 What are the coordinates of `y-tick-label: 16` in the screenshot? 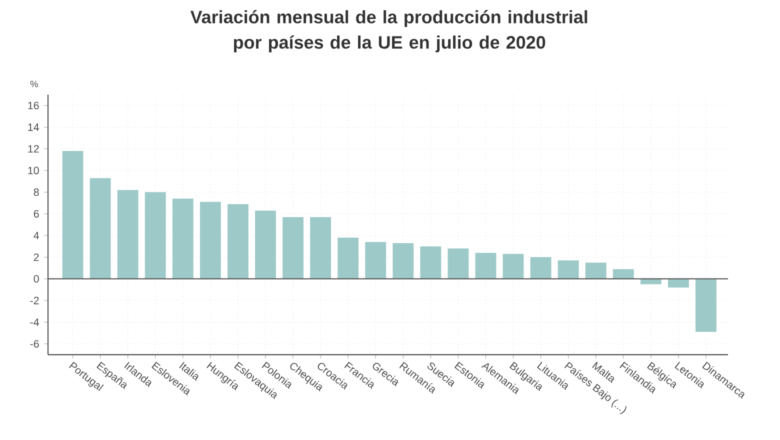 It's located at (33, 106).